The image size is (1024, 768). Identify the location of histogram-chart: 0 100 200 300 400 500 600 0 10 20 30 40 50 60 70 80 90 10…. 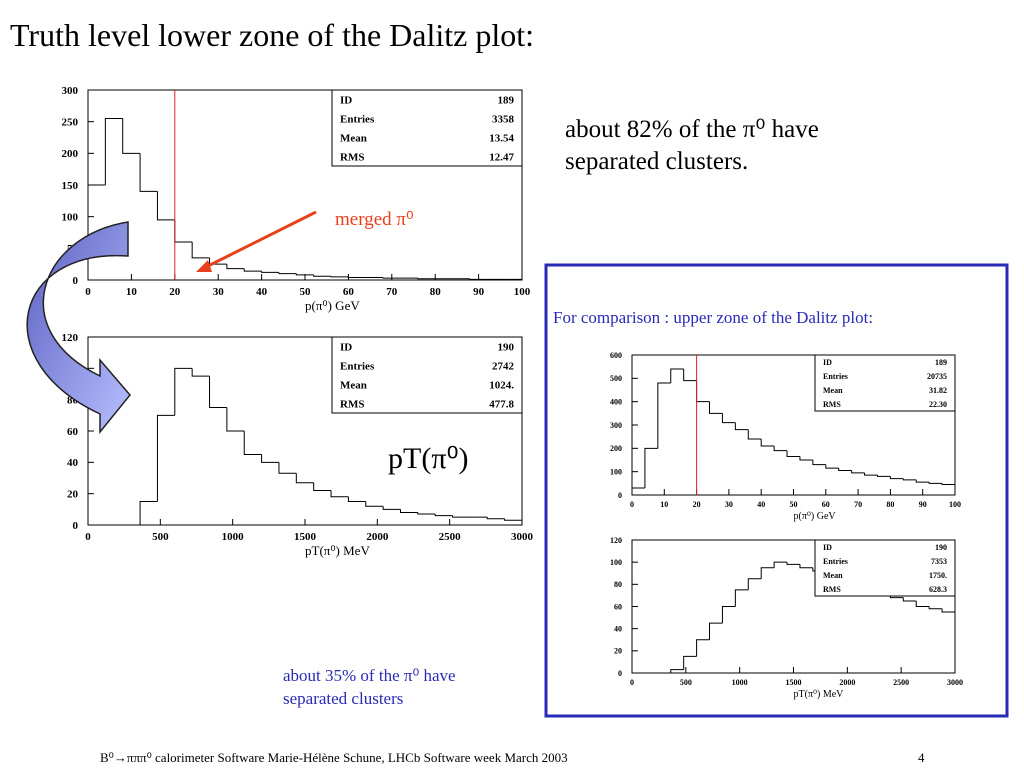
(785, 436).